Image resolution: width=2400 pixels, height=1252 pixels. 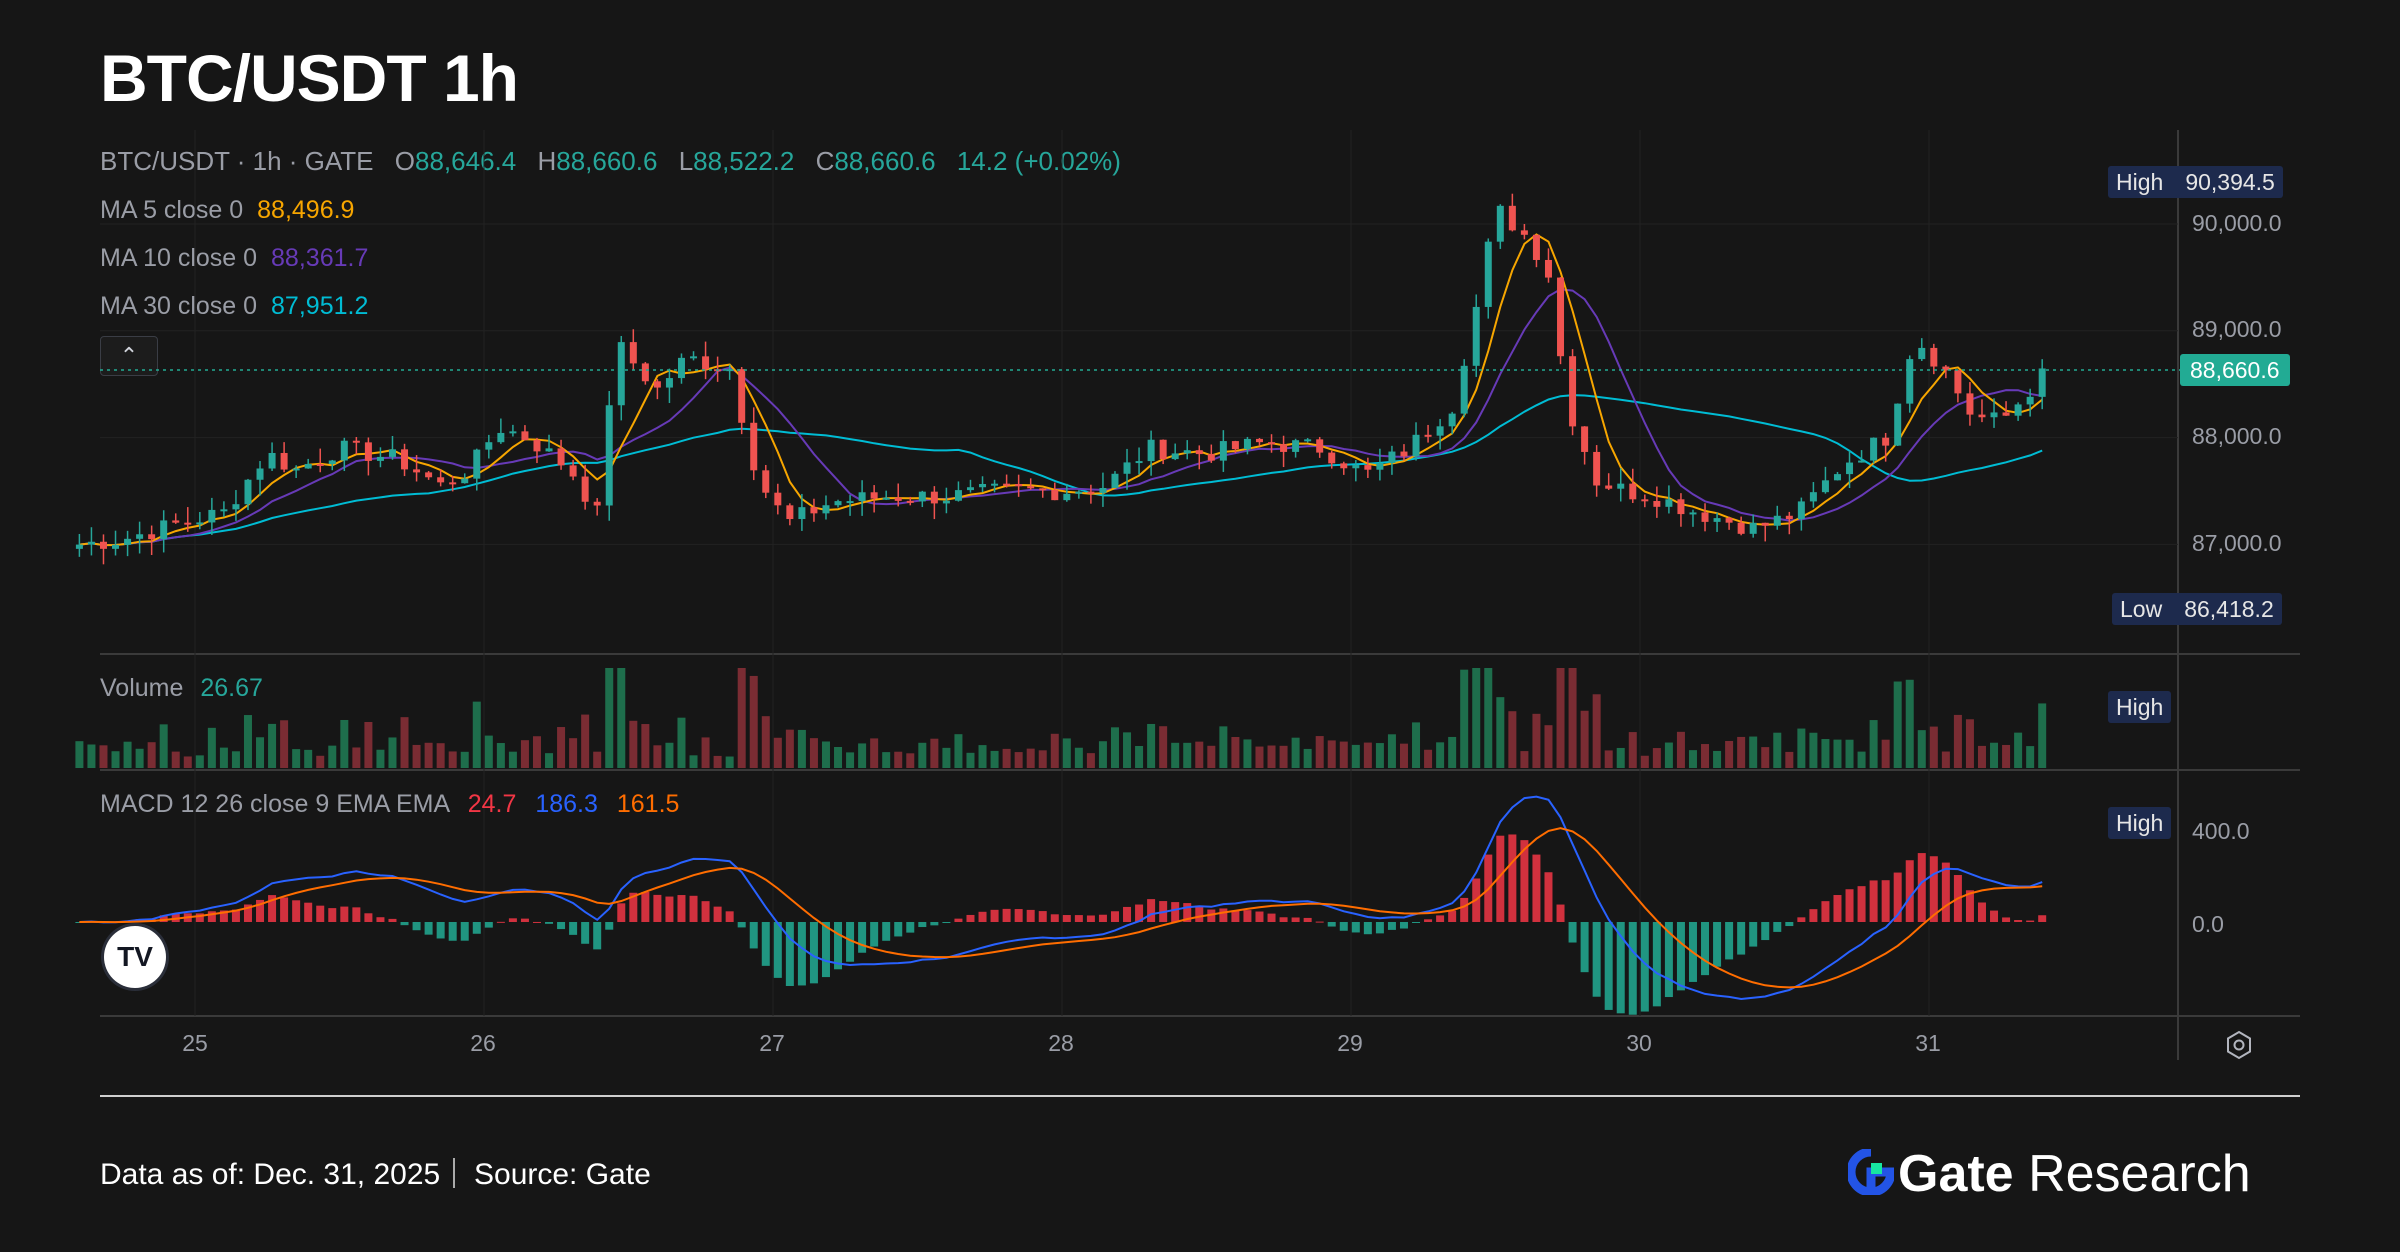 I want to click on data-source: Source: Gate, so click(x=562, y=1174).